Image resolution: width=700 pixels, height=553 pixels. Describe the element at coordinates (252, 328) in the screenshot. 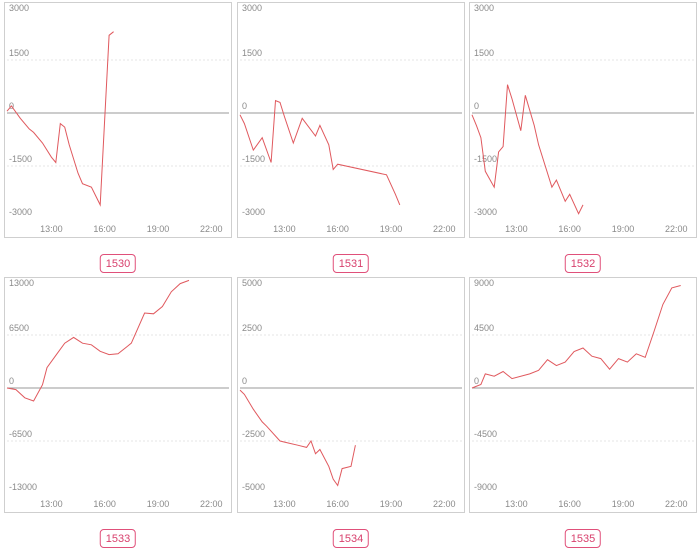

I see `y-tick-label: 2500` at that location.